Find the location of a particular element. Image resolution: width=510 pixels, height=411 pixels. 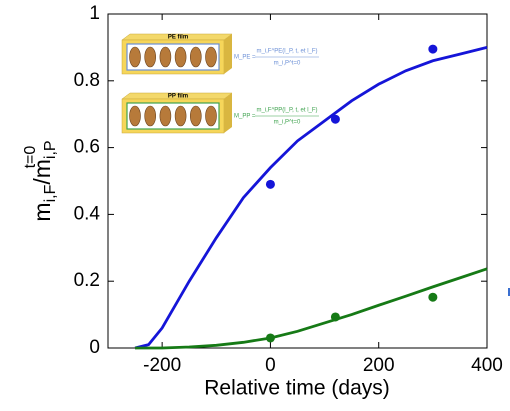

y-tick-label: 0.2 is located at coordinates (87, 280).